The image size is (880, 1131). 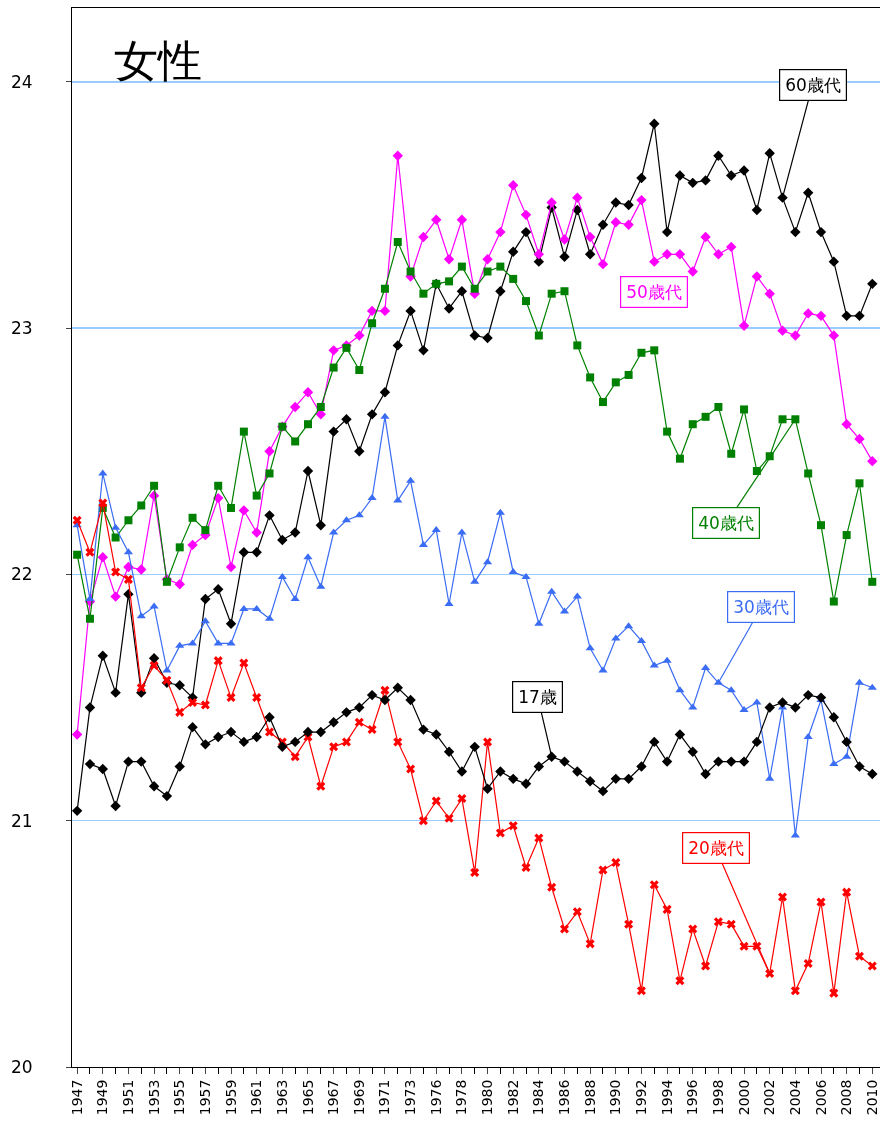 I want to click on x-tick-label: 1961, so click(x=256, y=1097).